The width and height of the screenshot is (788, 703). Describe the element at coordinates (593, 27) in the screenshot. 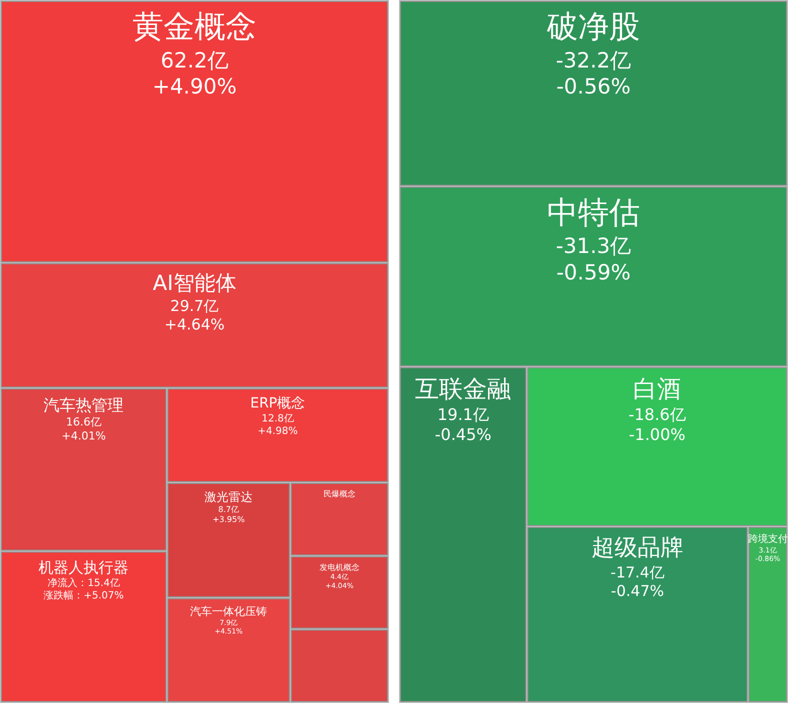

I see `category-label: 破净股` at that location.